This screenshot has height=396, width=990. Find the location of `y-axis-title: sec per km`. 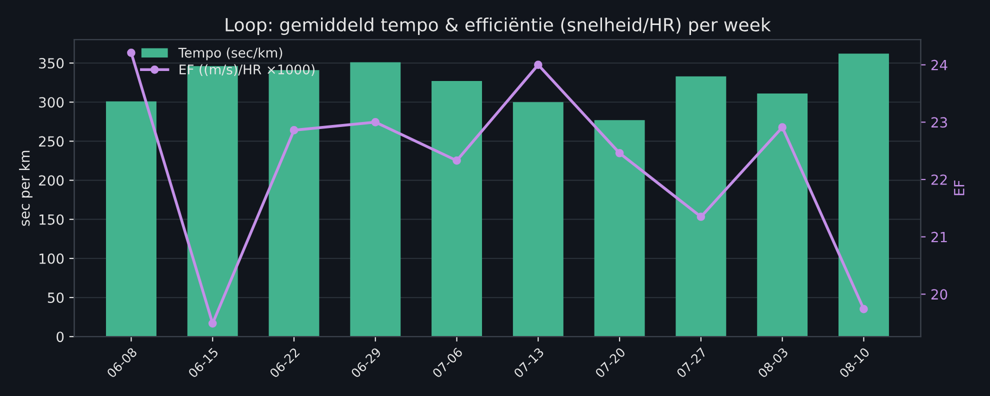

y-axis-title: sec per km is located at coordinates (25, 188).